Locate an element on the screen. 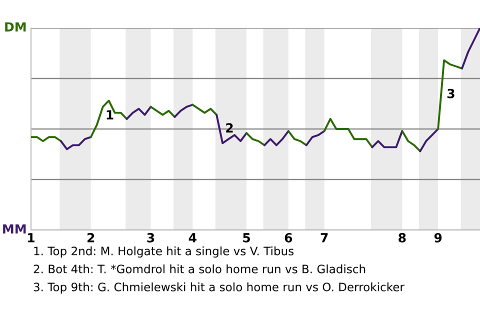 The image size is (480, 320). text: DM is located at coordinates (15, 27).